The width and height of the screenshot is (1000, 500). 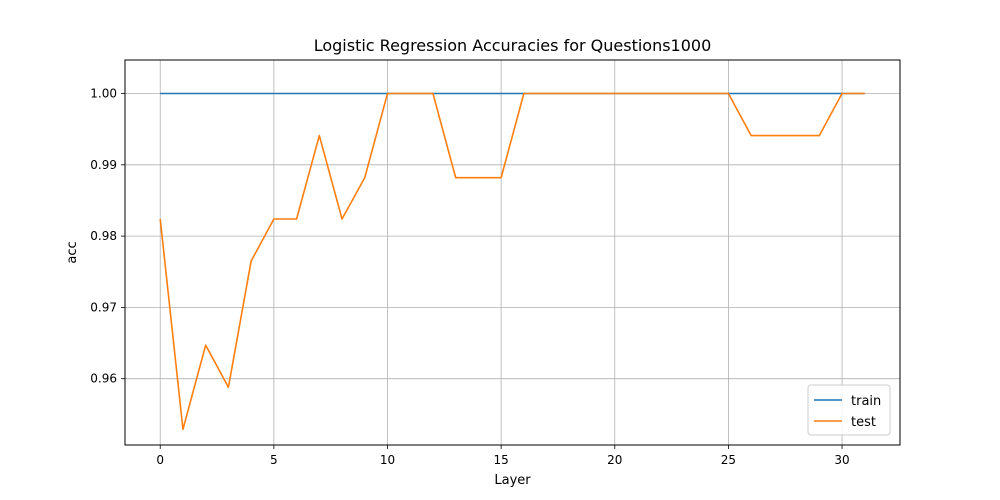 I want to click on y-axis-ticks: 0.96 0.97 0.98 0.99 1.00, so click(x=107, y=236).